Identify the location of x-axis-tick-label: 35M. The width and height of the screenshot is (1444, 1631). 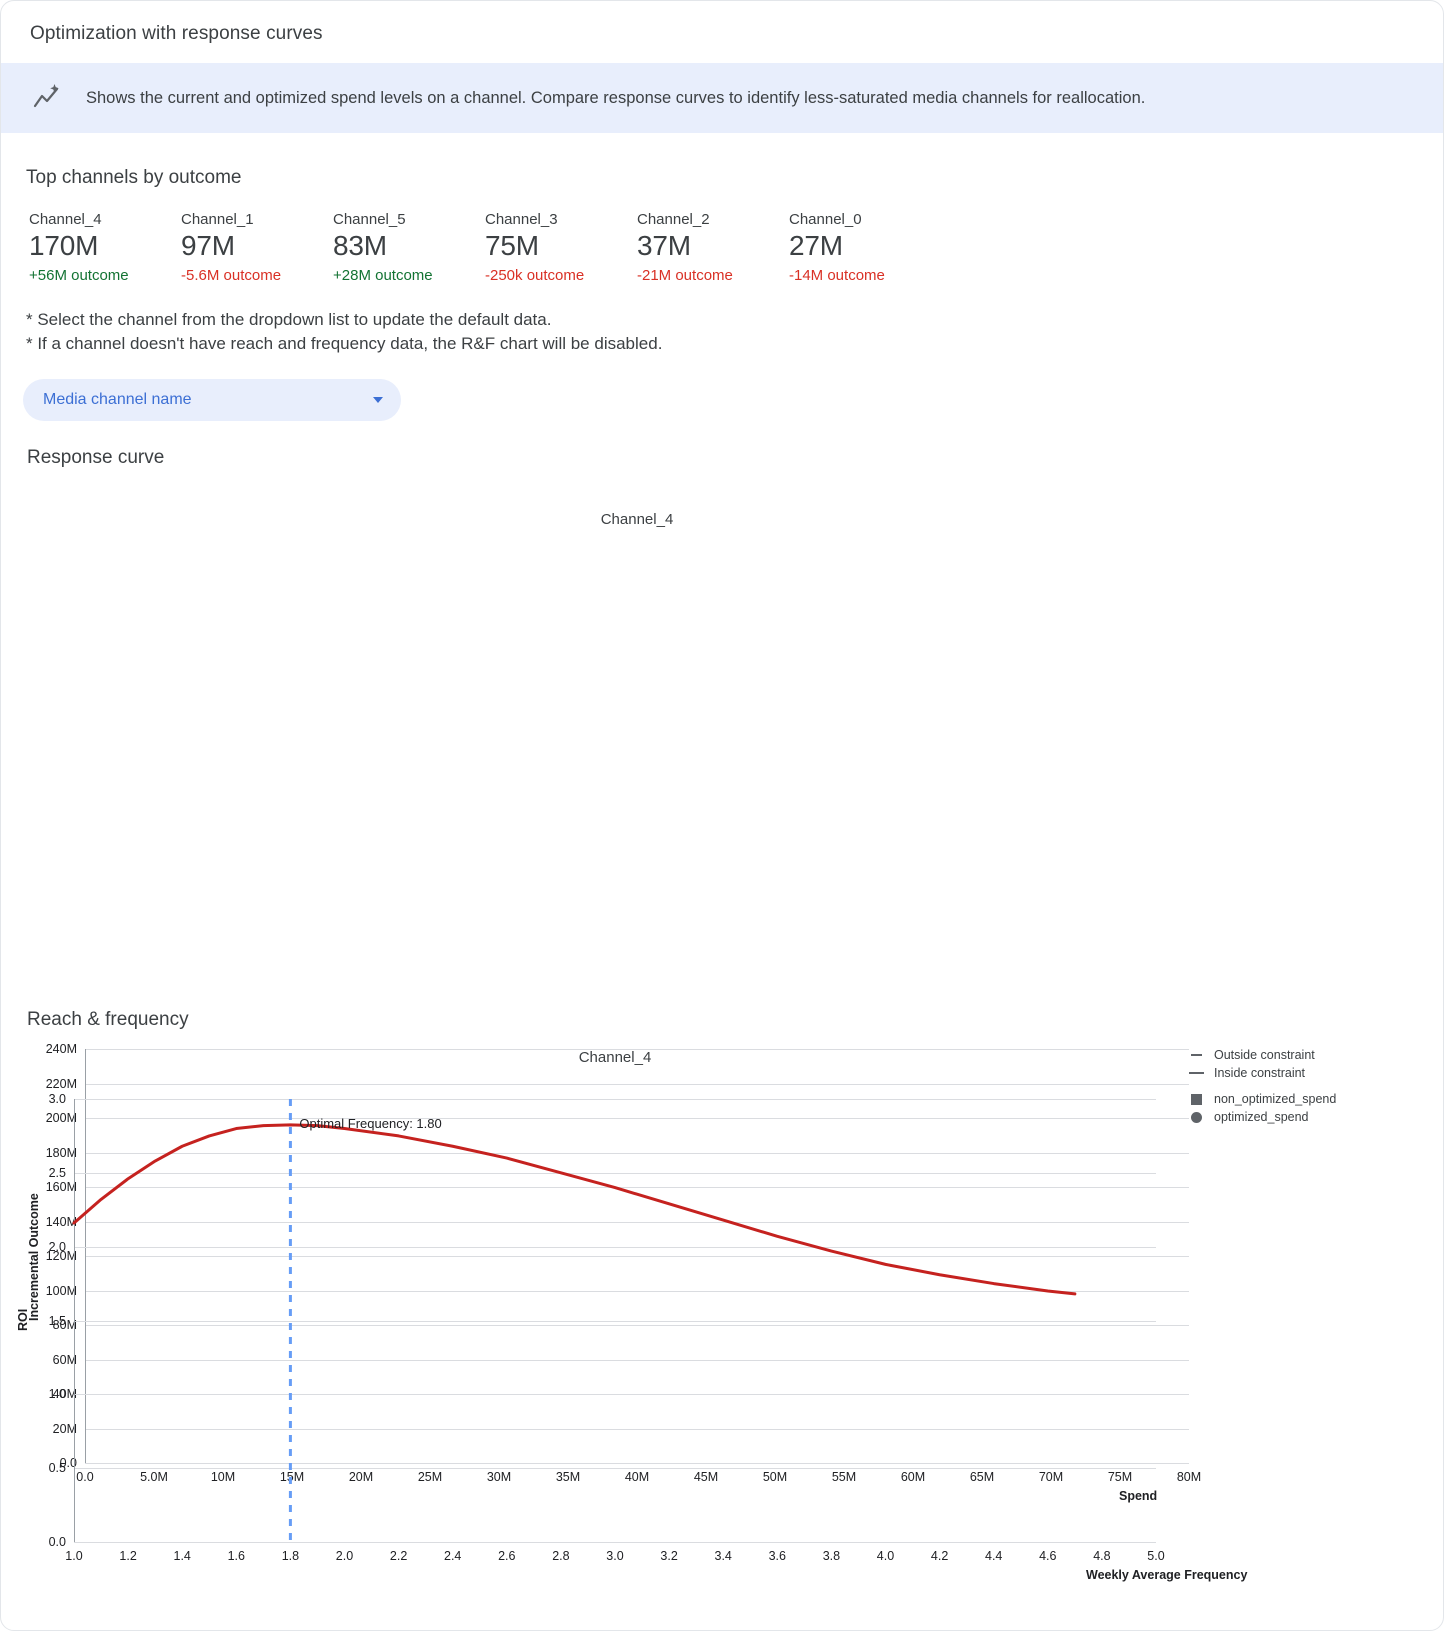
(568, 1477).